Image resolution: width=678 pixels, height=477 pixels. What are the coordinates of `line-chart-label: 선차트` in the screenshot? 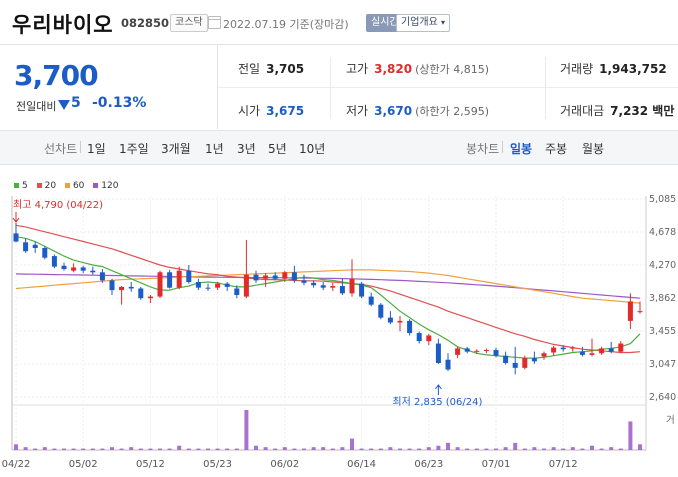 It's located at (61, 149).